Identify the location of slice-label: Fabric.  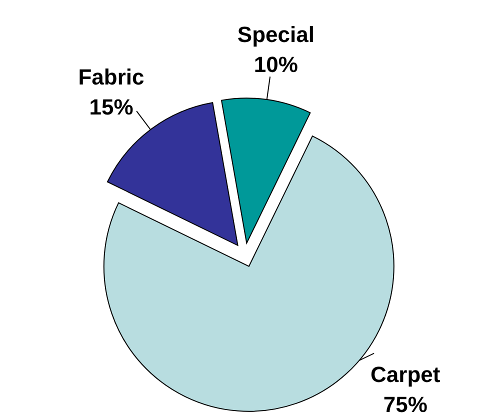
(111, 77).